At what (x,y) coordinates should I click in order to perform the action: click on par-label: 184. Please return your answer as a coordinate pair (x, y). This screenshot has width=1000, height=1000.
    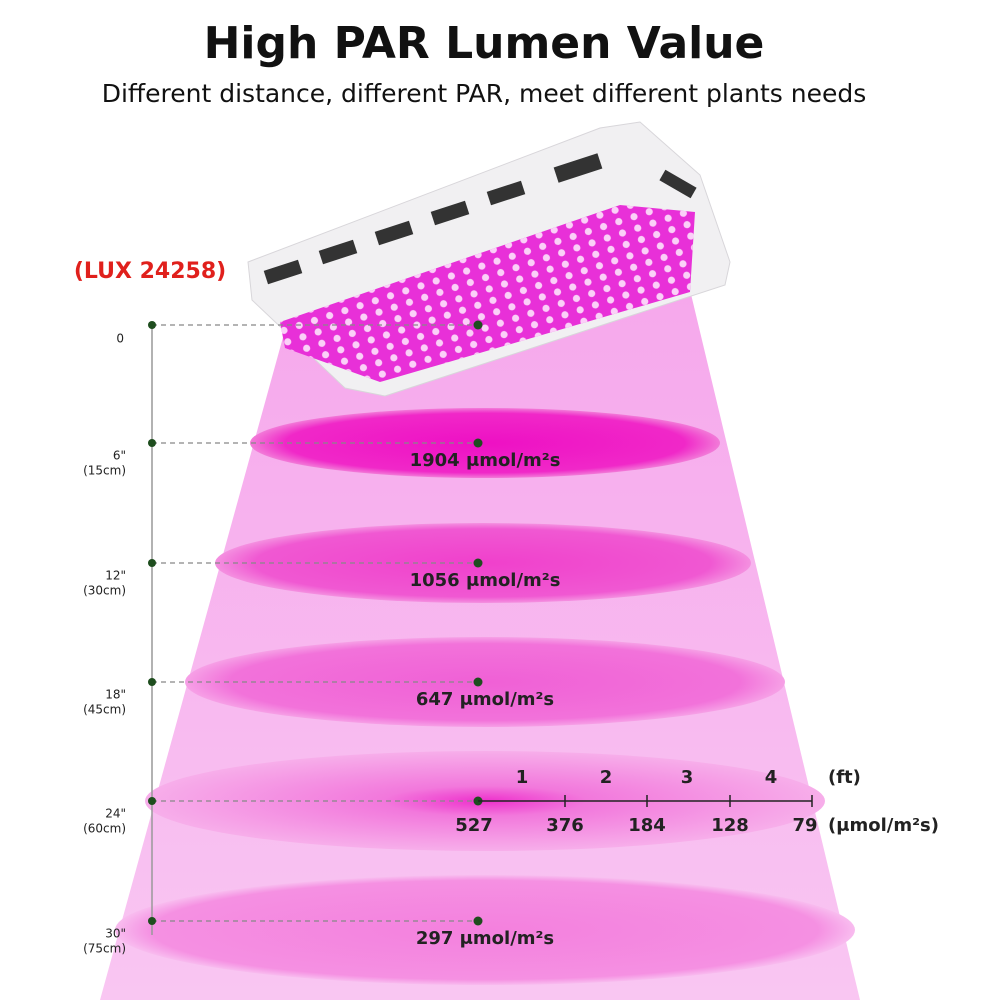
    Looking at the image, I should click on (647, 825).